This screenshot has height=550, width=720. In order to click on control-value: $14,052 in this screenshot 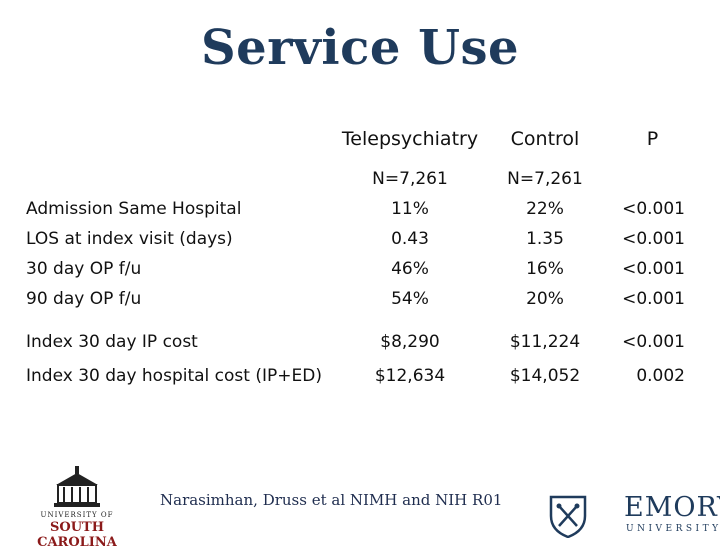, I will do `click(545, 376)`.